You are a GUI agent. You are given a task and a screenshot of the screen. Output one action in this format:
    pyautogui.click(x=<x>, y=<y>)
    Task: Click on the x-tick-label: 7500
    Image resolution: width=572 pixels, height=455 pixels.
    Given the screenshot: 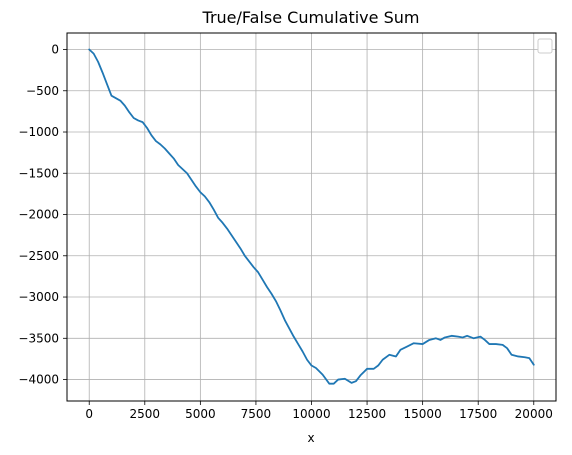 What is the action you would take?
    pyautogui.click(x=256, y=414)
    